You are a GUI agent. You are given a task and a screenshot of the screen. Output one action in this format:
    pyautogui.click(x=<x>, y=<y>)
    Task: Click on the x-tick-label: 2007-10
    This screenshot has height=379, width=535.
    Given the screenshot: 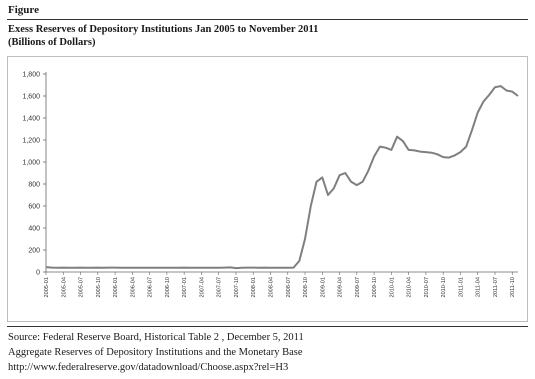 What is the action you would take?
    pyautogui.click(x=237, y=287)
    